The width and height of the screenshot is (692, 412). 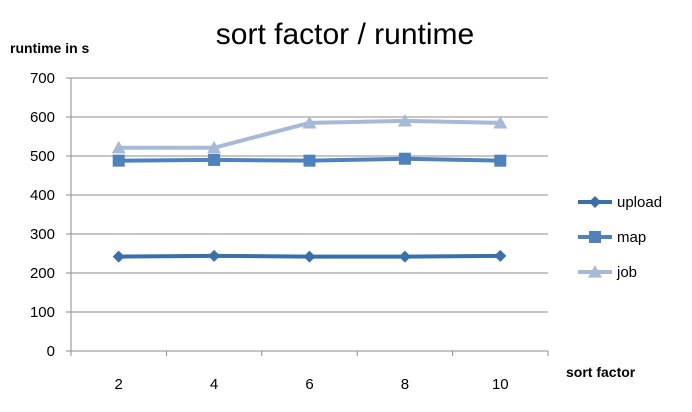 I want to click on y-tick-label: 0, so click(x=51, y=351).